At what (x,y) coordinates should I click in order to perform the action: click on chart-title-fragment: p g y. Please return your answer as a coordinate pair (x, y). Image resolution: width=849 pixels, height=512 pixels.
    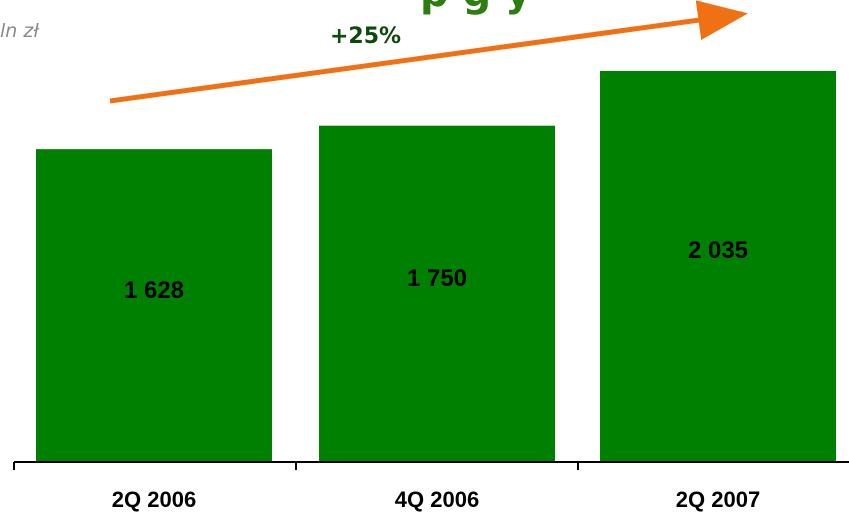
    Looking at the image, I should click on (475, 8).